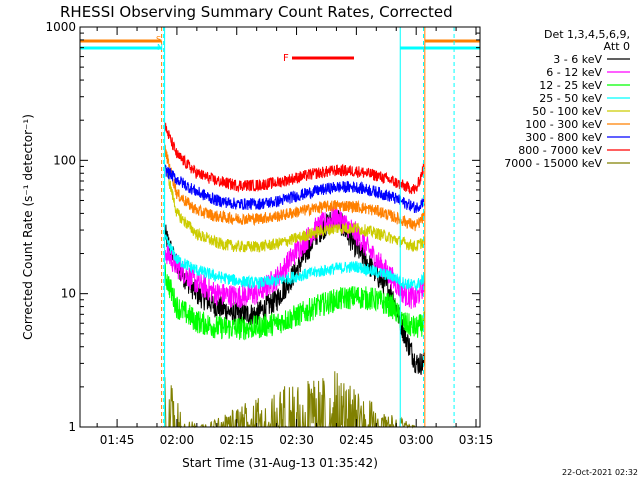 This screenshot has width=640, height=480. What do you see at coordinates (600, 472) in the screenshot?
I see `footer-date: 22-Oct-2021 02:32` at bounding box center [600, 472].